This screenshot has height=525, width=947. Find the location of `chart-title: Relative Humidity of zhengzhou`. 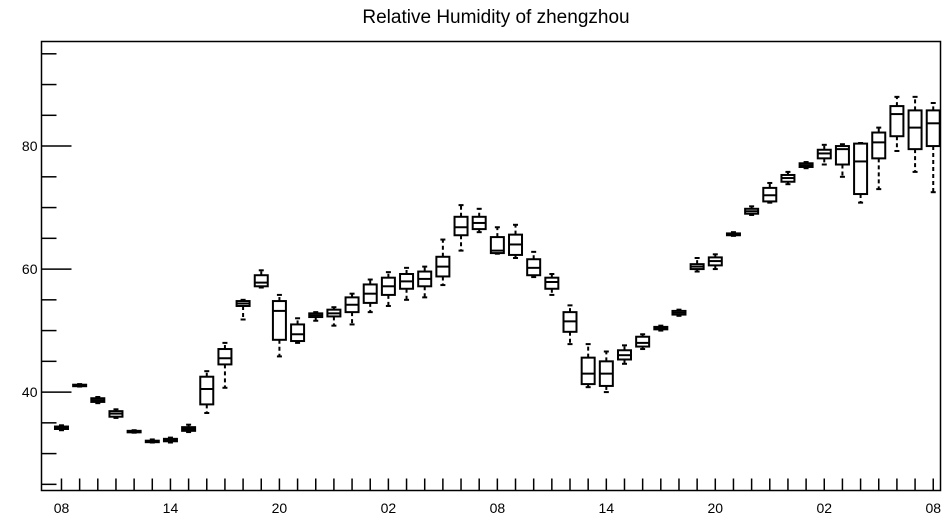

chart-title: Relative Humidity of zhengzhou is located at coordinates (495, 17).